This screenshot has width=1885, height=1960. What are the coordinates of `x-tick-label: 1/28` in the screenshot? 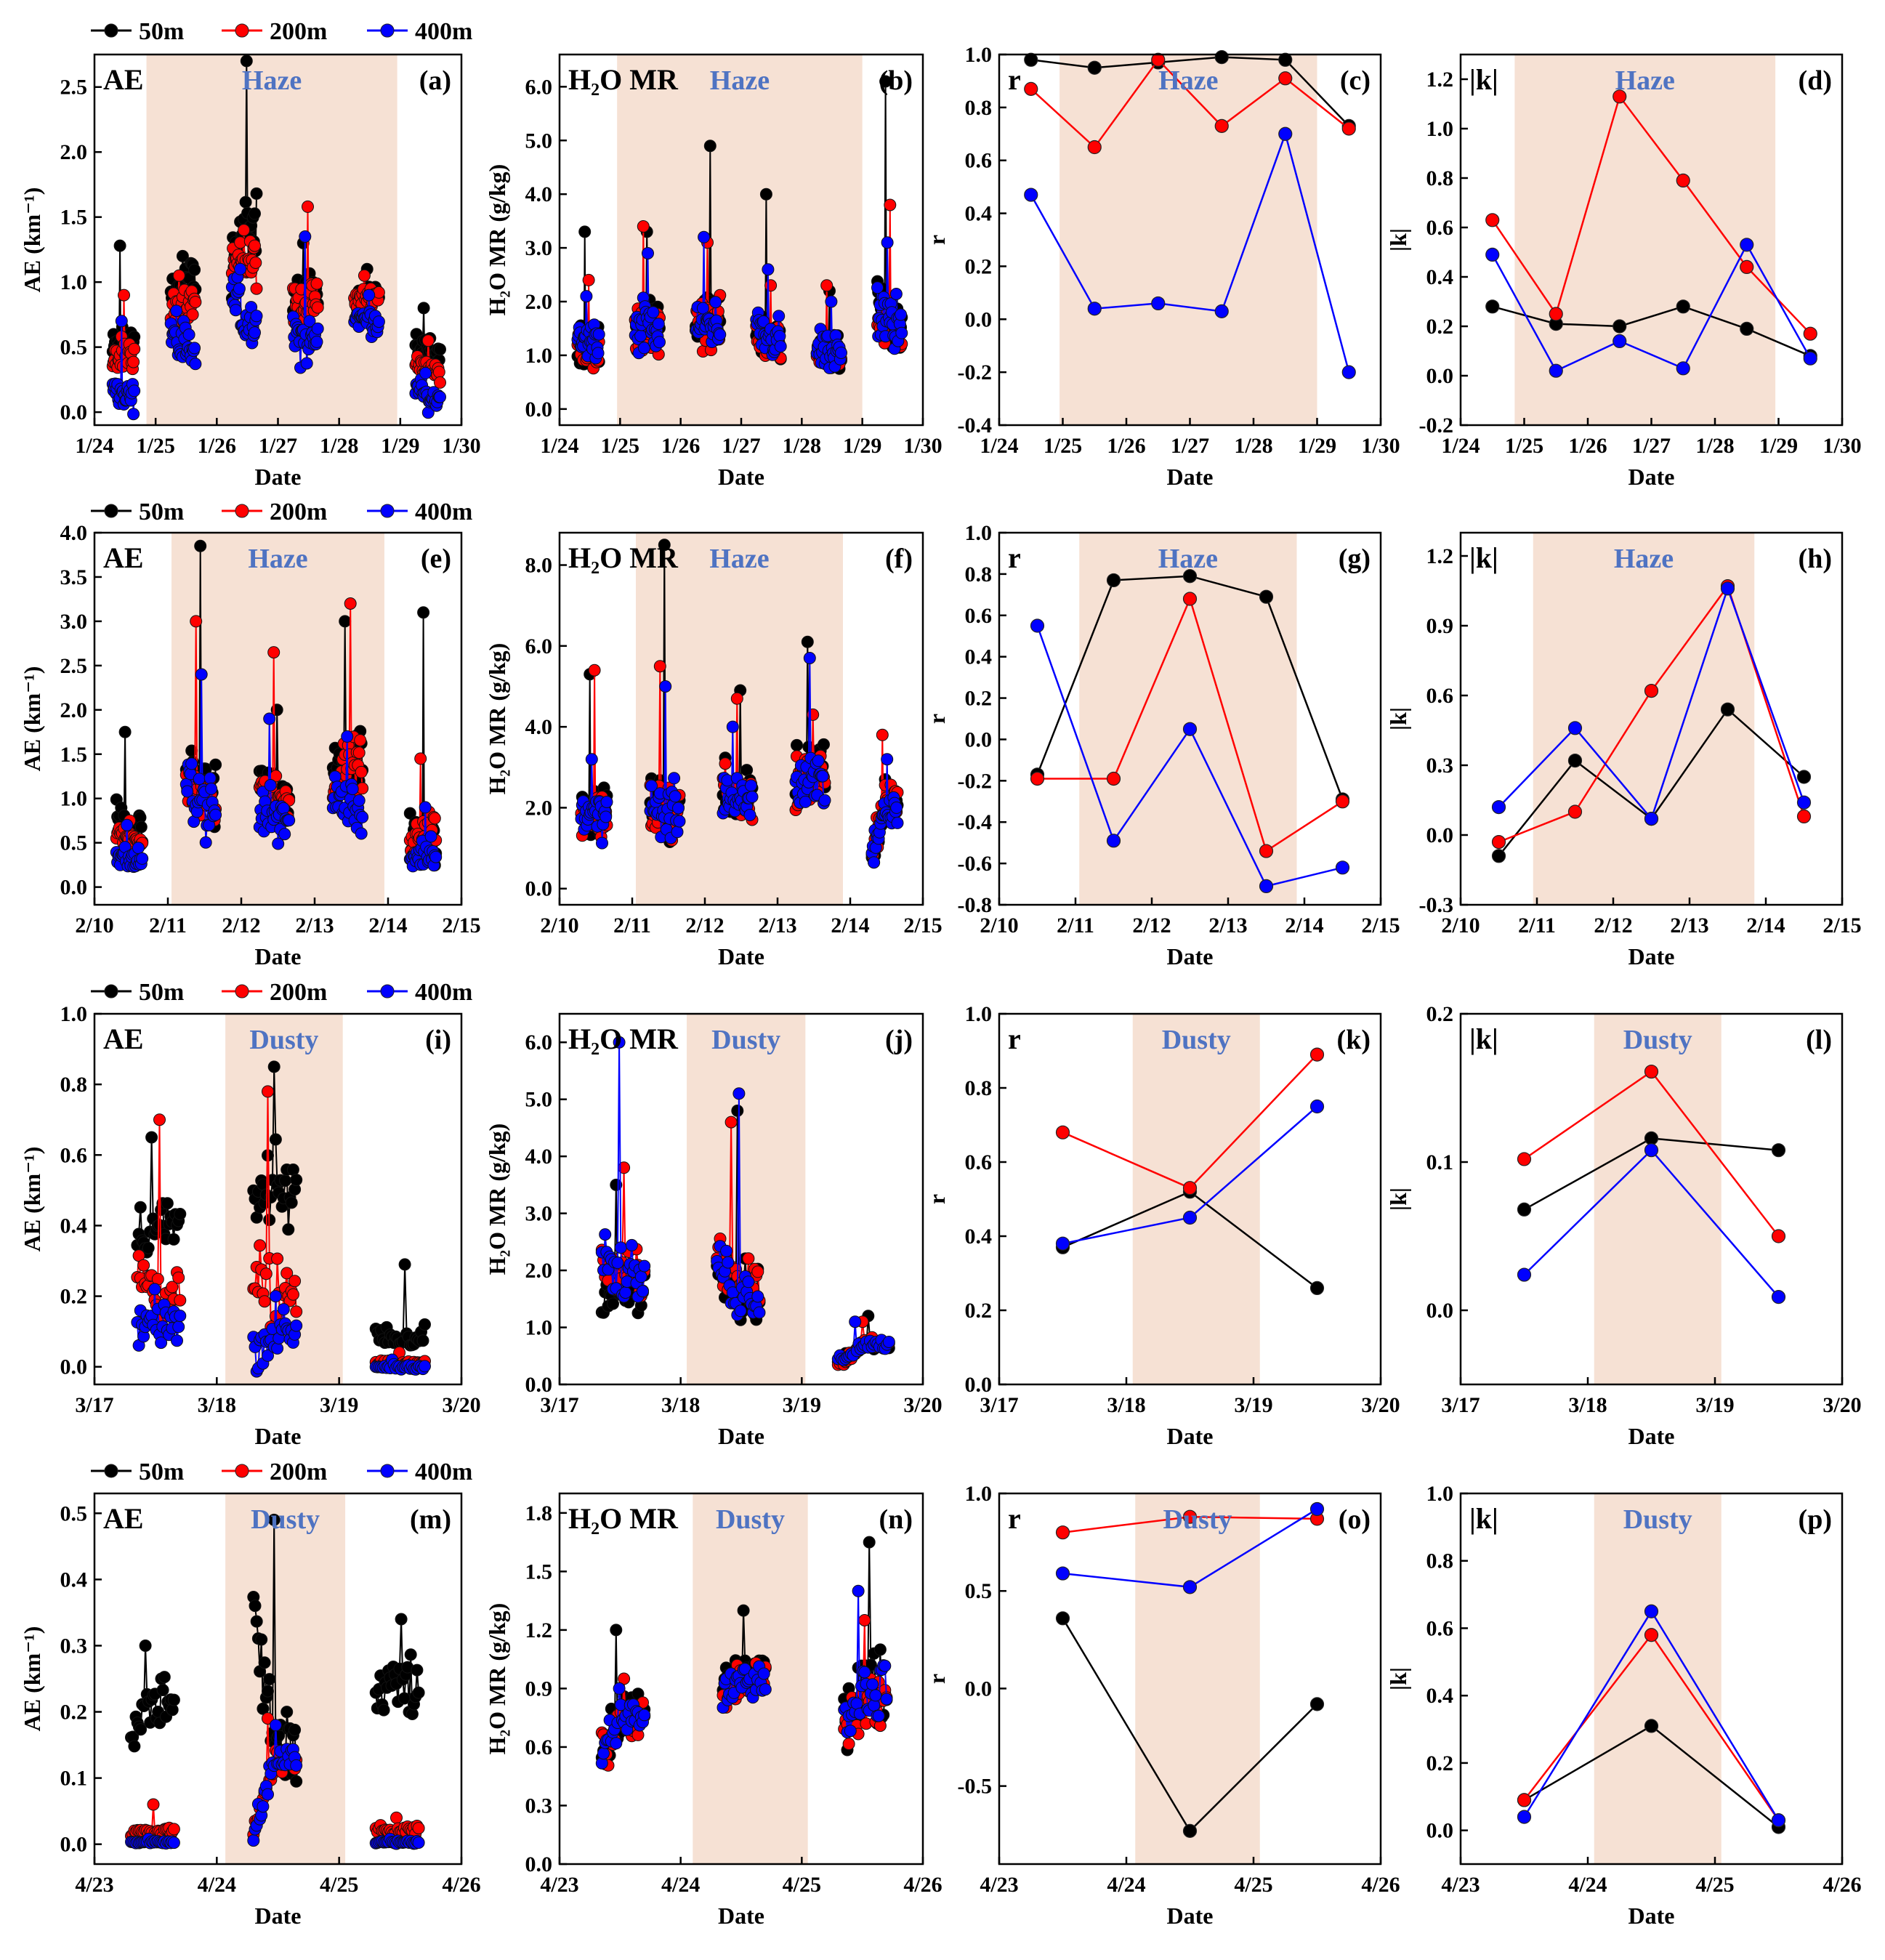 It's located at (1714, 446).